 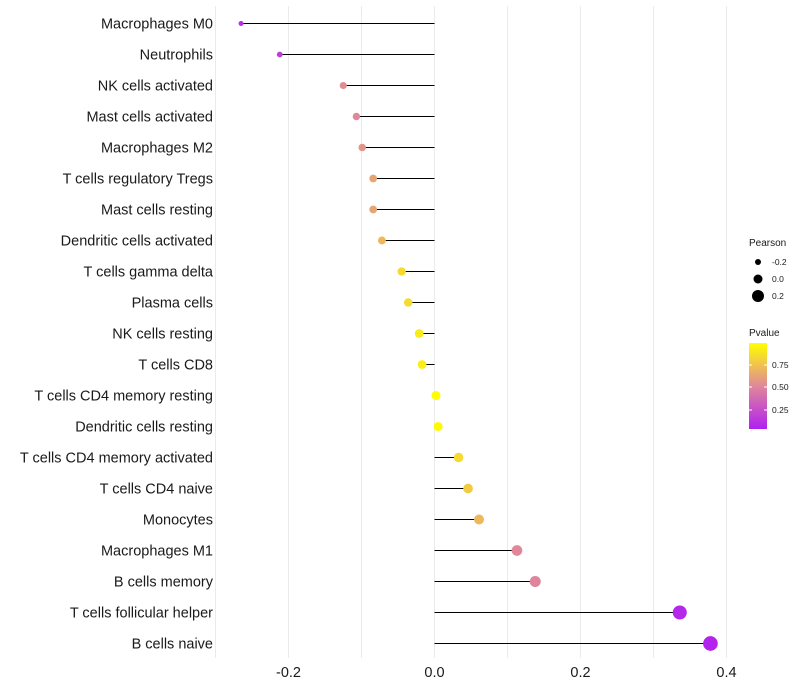 What do you see at coordinates (162, 335) in the screenshot?
I see `category-label-10: NK cells resting` at bounding box center [162, 335].